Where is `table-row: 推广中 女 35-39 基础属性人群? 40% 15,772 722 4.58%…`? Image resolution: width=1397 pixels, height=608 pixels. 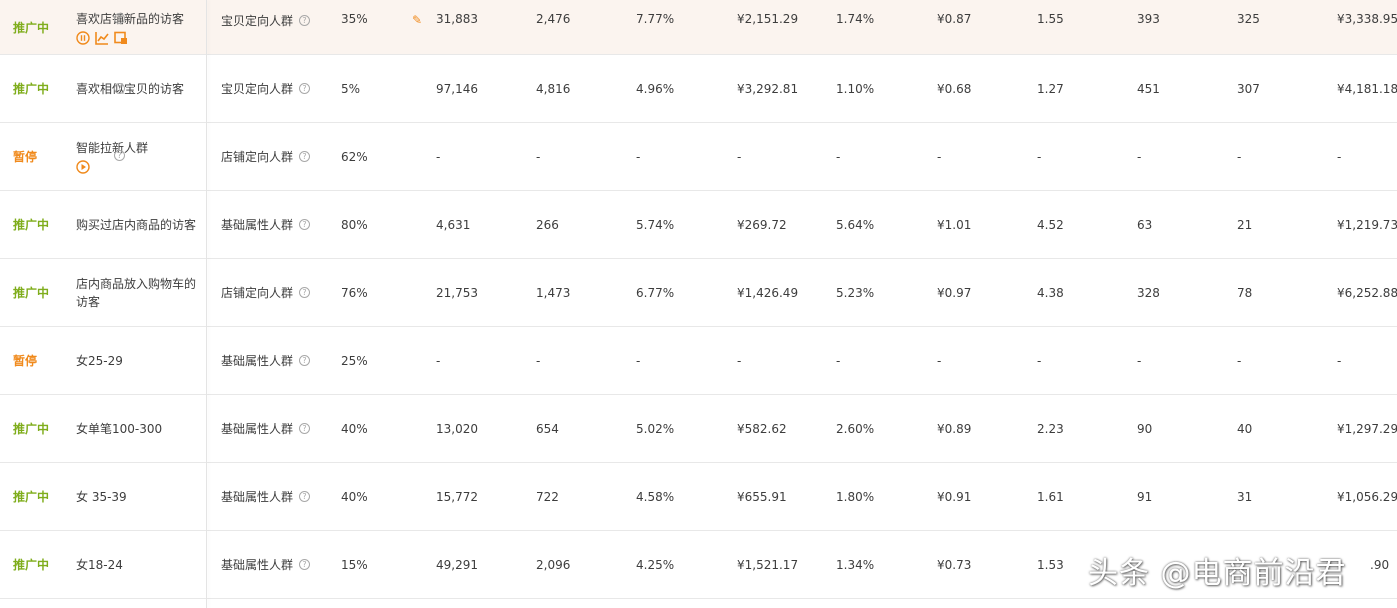 table-row: 推广中 女 35-39 基础属性人群? 40% 15,772 722 4.58%… is located at coordinates (698, 497).